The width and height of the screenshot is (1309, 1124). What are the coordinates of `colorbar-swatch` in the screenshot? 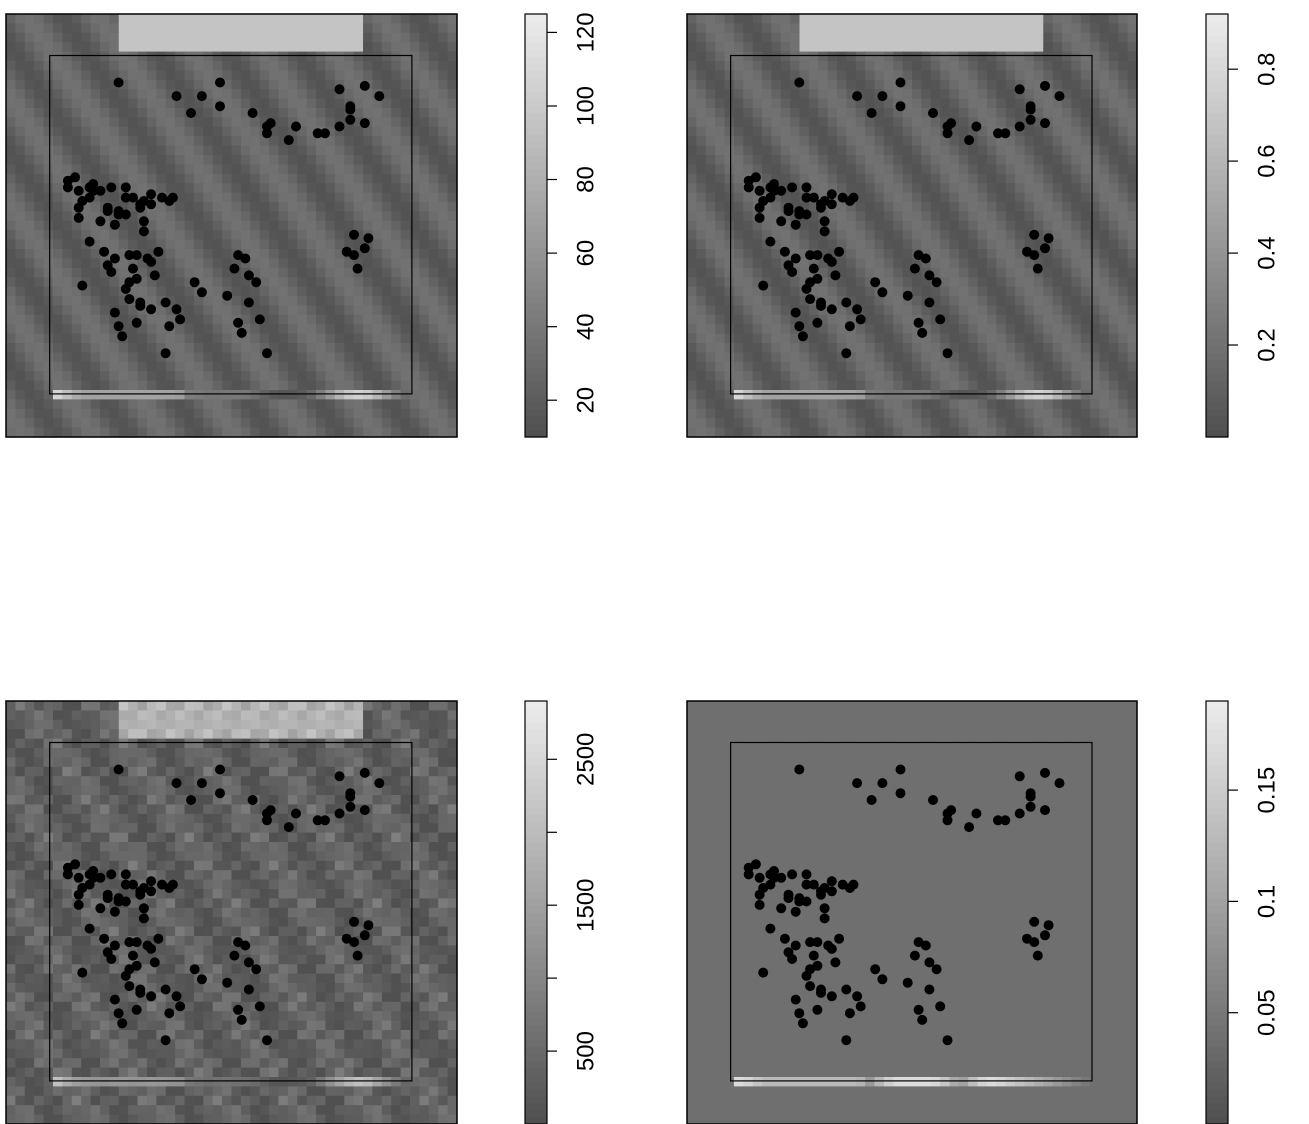 It's located at (1217, 342).